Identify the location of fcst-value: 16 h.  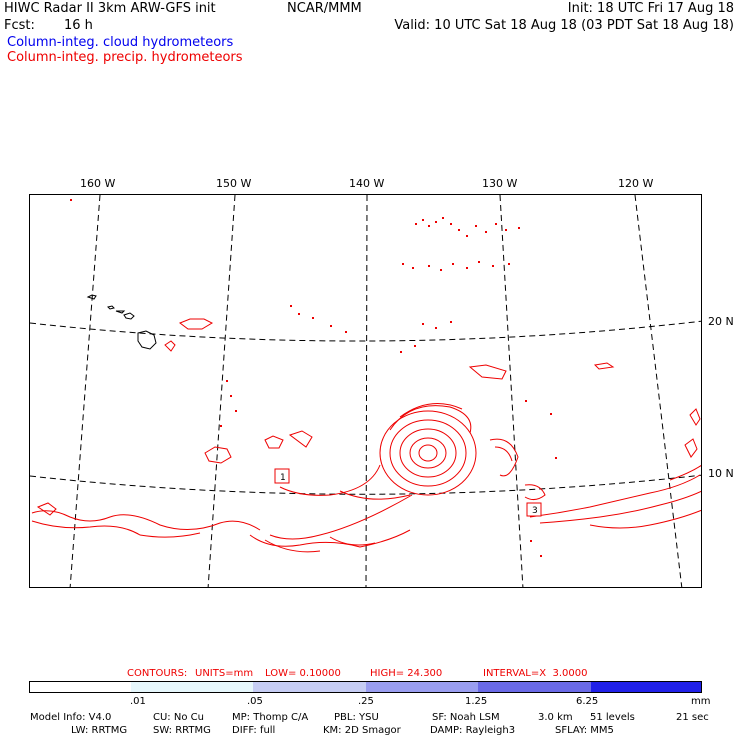
(78, 25).